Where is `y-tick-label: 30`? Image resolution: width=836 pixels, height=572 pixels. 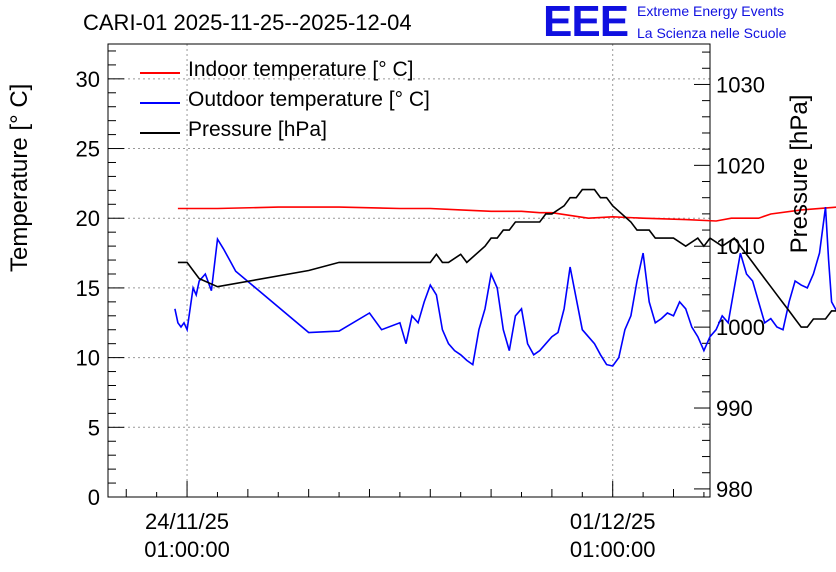
y-tick-label: 30 is located at coordinates (88, 79).